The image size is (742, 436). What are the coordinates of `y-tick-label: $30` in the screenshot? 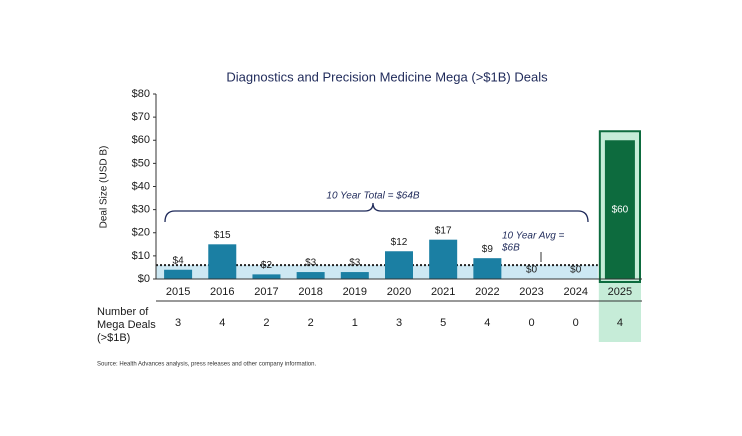 It's located at (141, 210).